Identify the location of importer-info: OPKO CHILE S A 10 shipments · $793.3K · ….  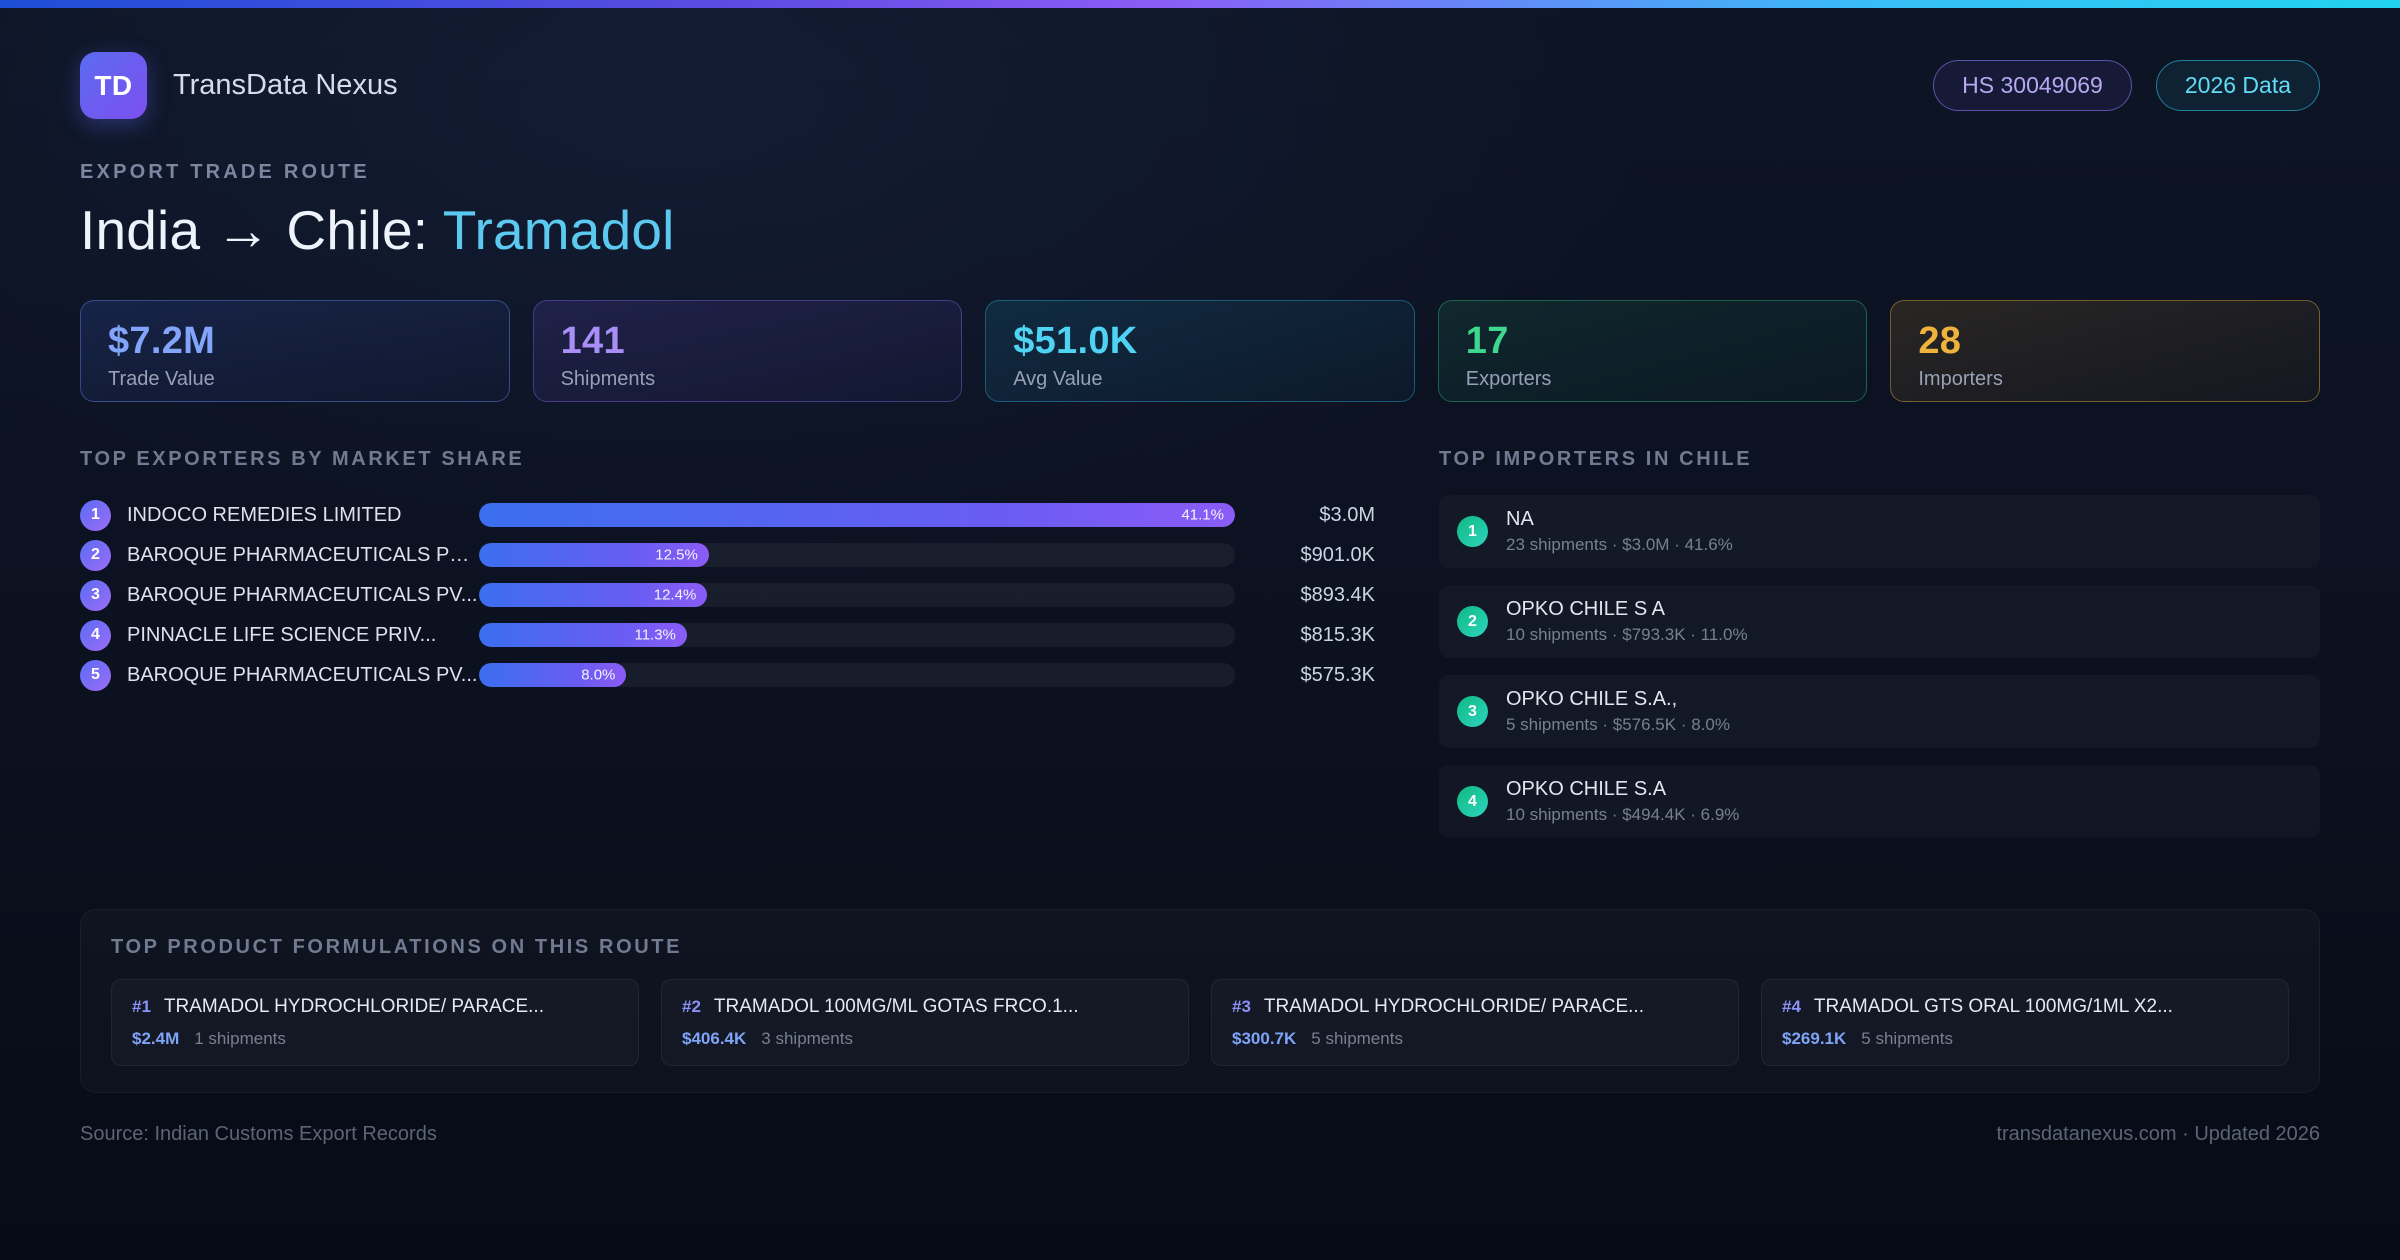
(1627, 621).